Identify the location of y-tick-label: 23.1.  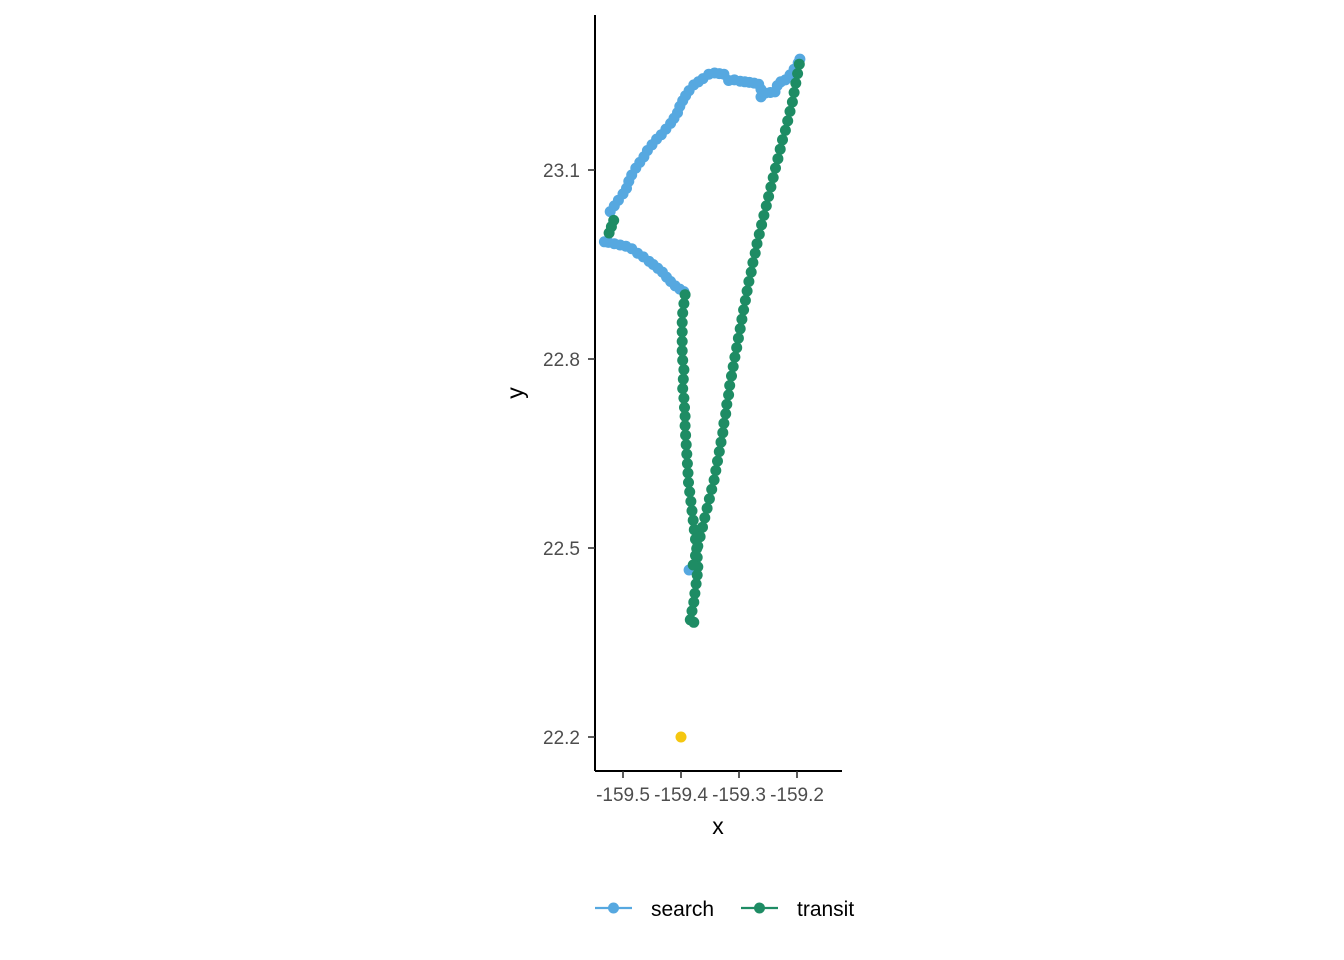
(561, 171).